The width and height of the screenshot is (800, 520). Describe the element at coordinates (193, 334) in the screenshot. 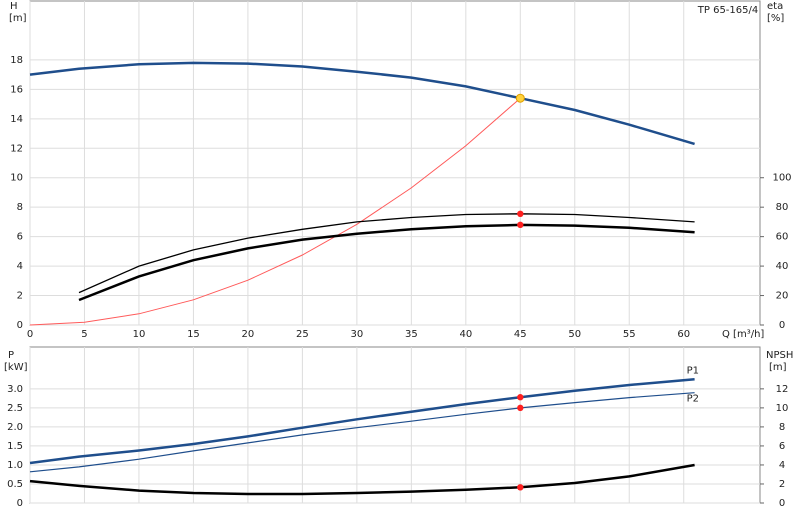

I see `x-tick-label: 15` at that location.